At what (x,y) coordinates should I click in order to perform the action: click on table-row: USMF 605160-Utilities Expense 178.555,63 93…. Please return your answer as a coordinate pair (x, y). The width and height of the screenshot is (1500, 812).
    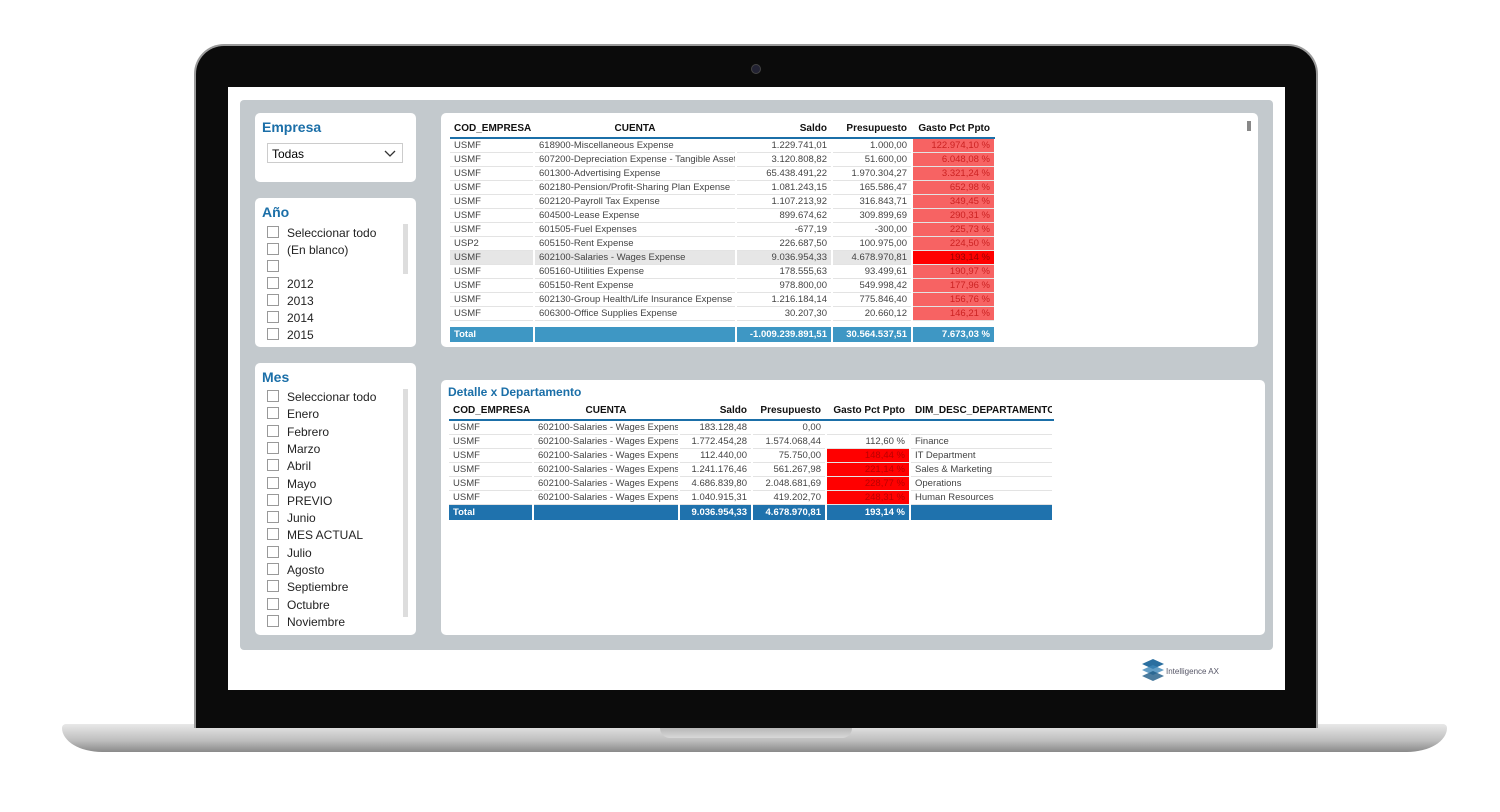
    Looking at the image, I should click on (722, 271).